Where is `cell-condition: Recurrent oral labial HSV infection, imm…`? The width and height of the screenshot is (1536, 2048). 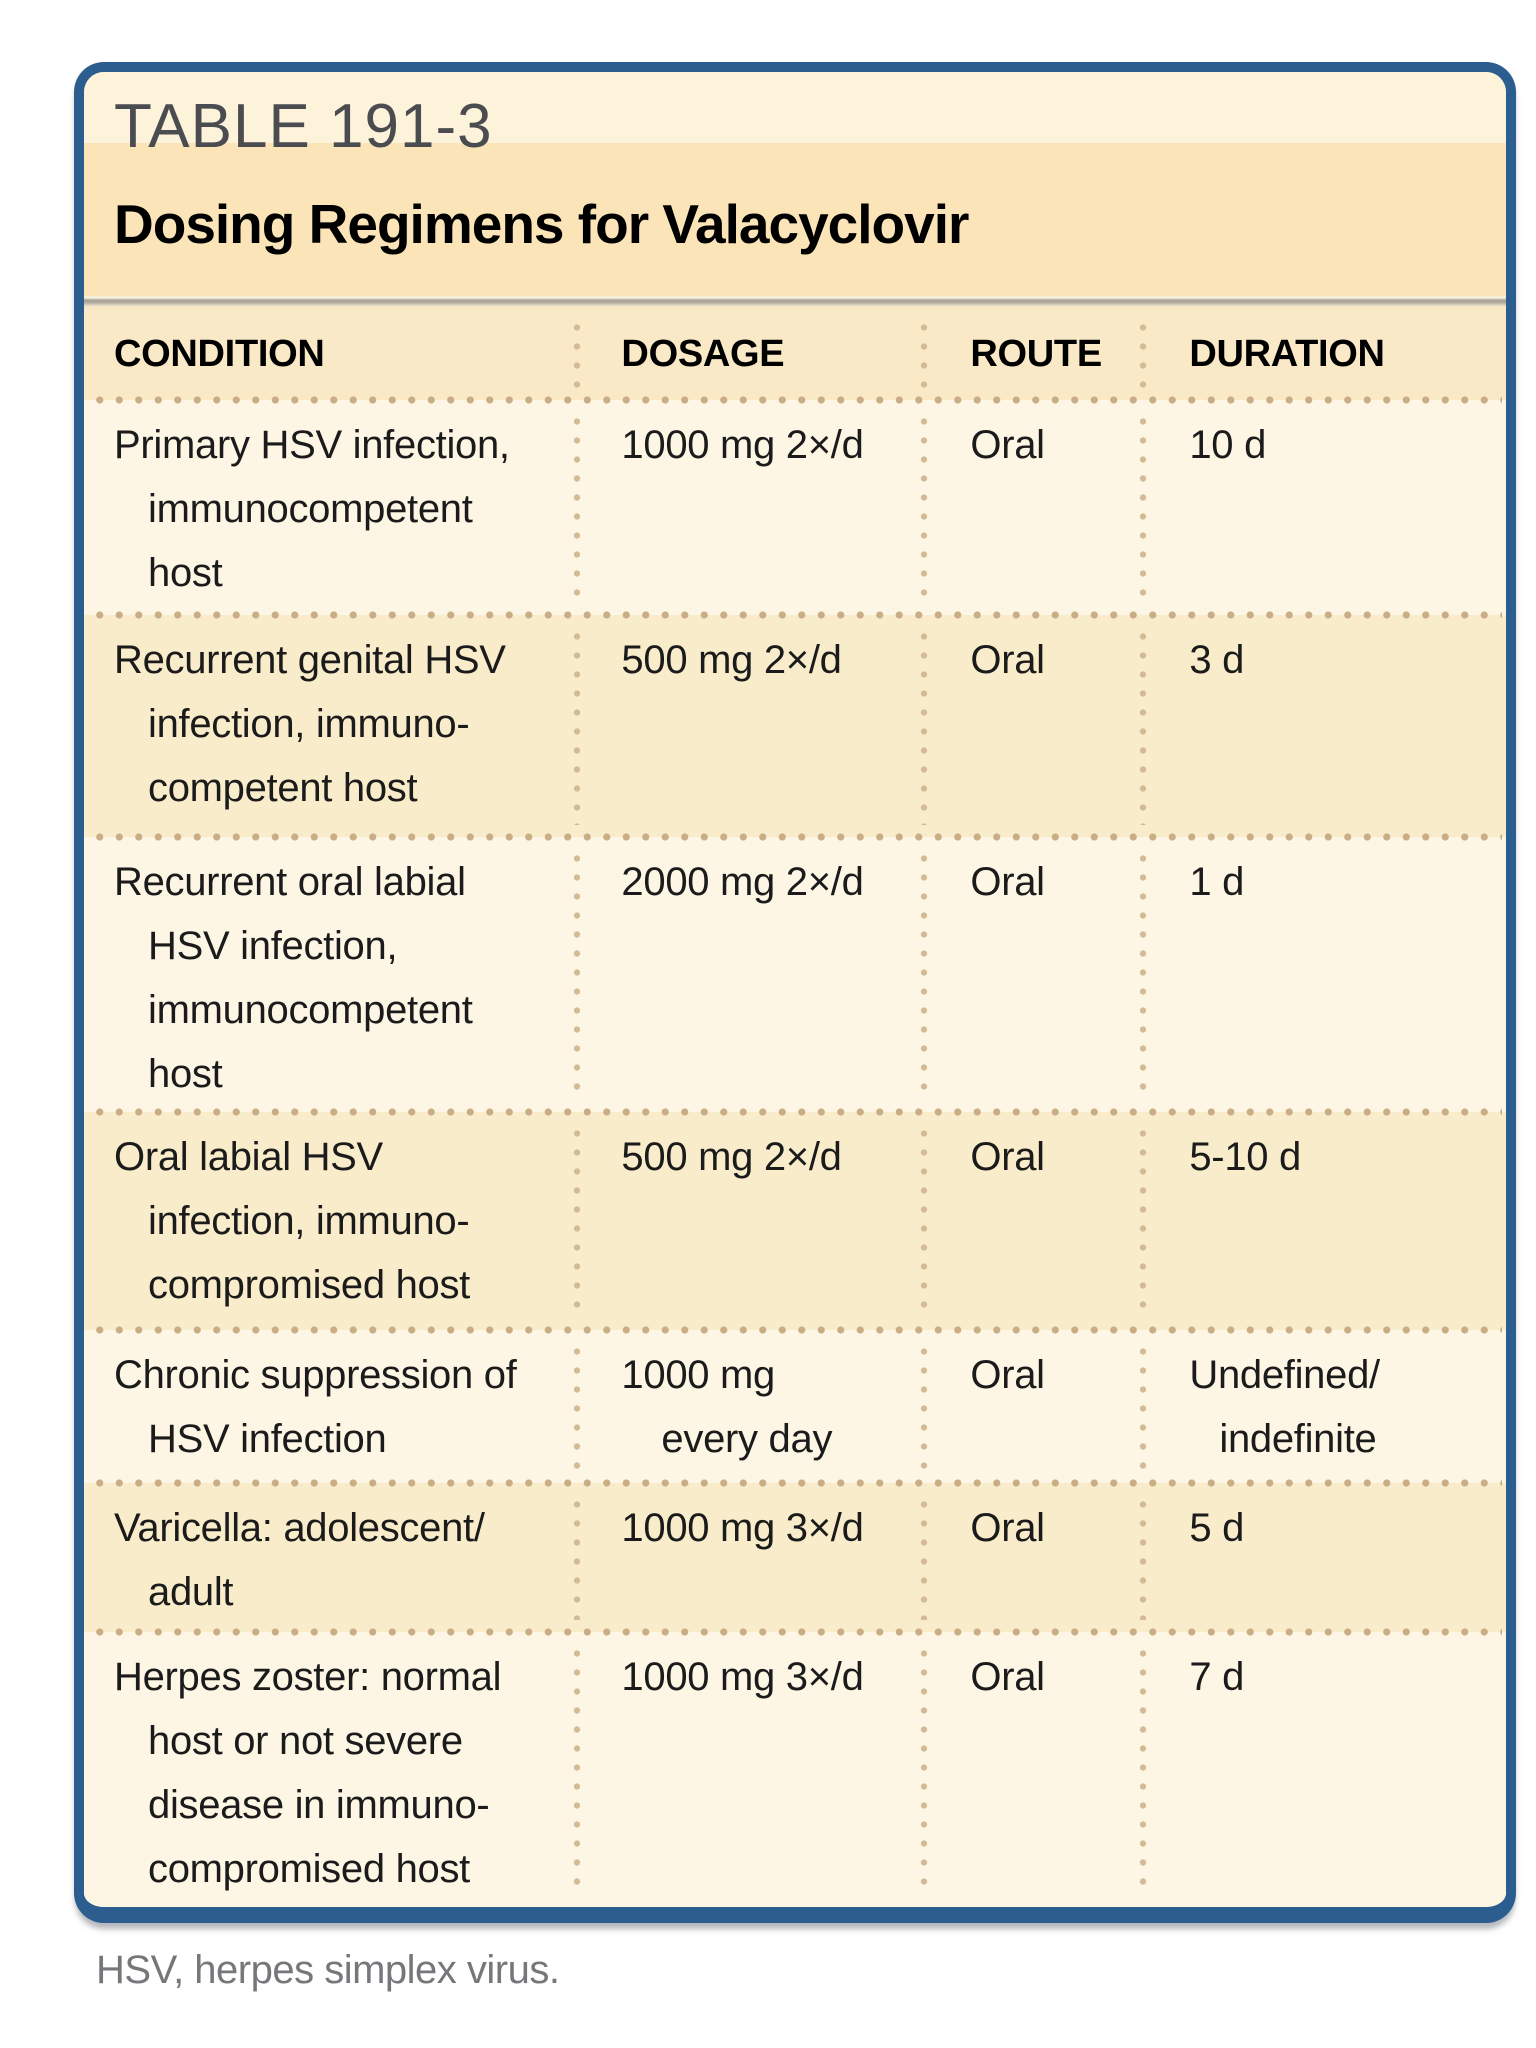
cell-condition: Recurrent oral labial HSV infection, imm… is located at coordinates (293, 978).